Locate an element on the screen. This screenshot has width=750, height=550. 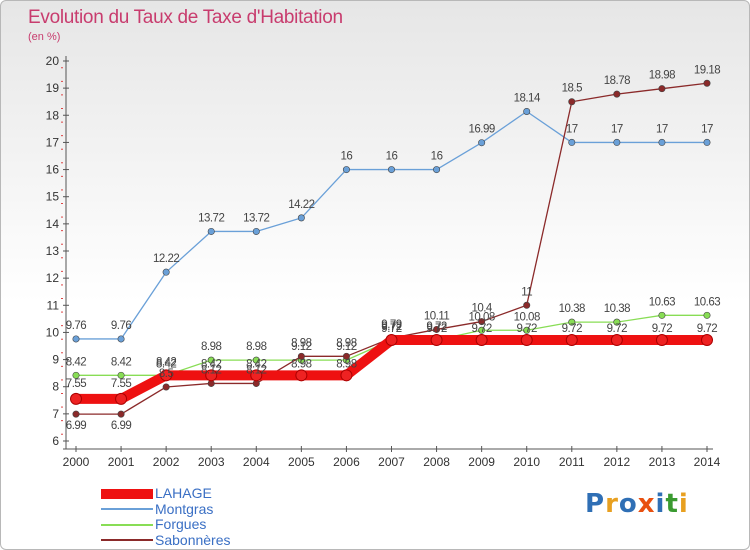
y-tick-label: 6 is located at coordinates (55, 441).